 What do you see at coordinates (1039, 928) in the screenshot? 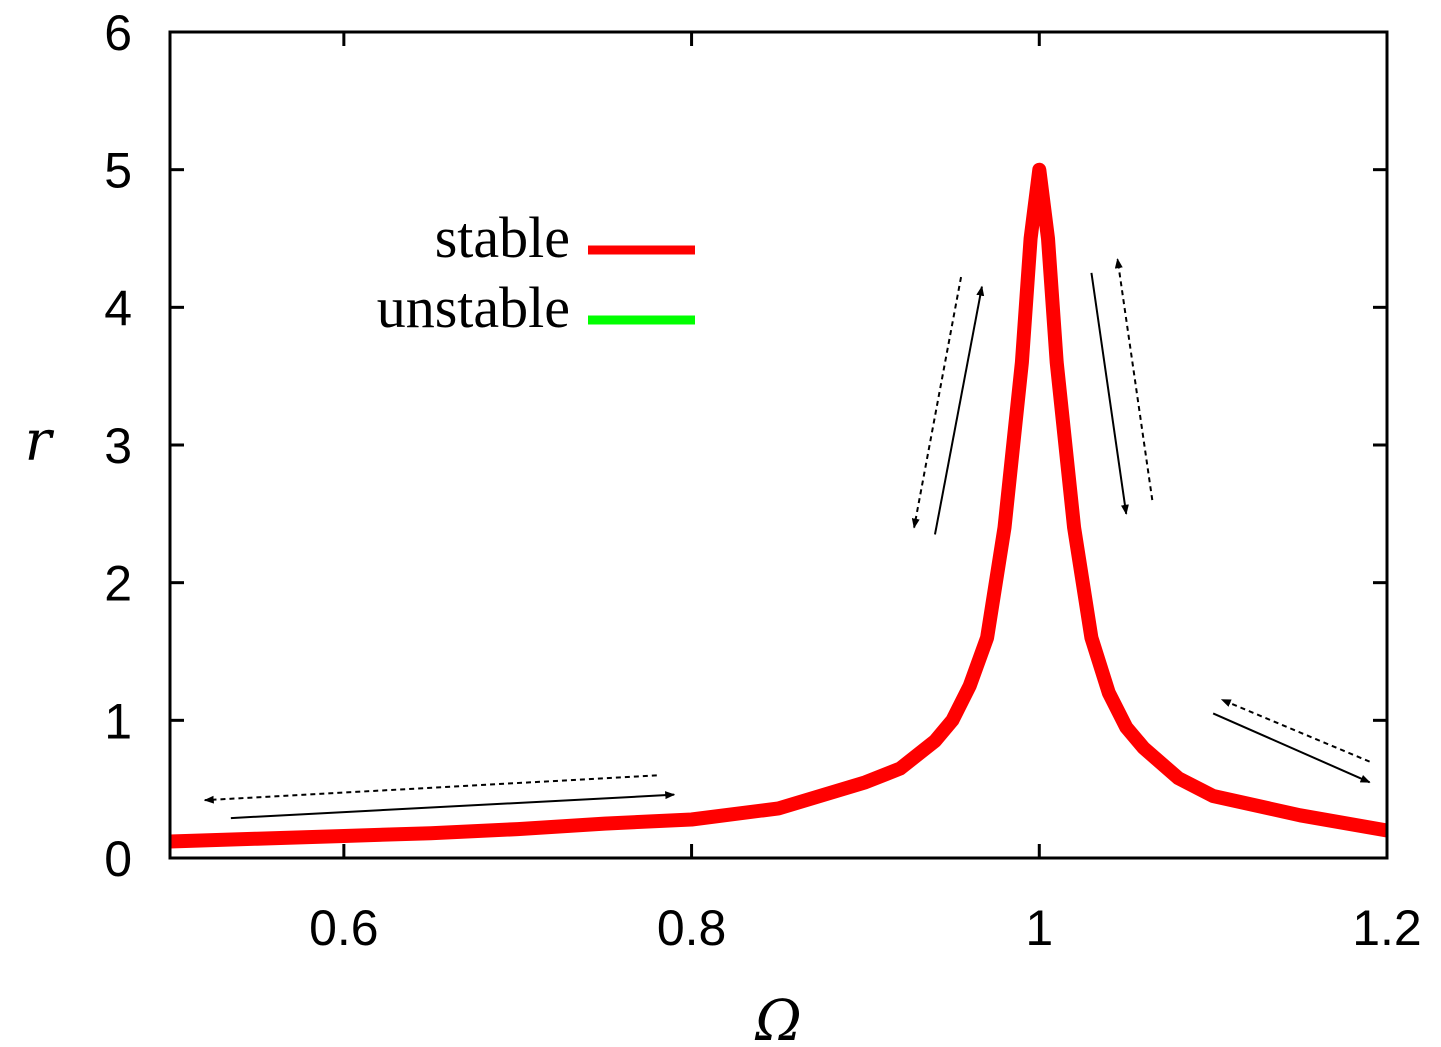
I see `x-tick-label: 1` at bounding box center [1039, 928].